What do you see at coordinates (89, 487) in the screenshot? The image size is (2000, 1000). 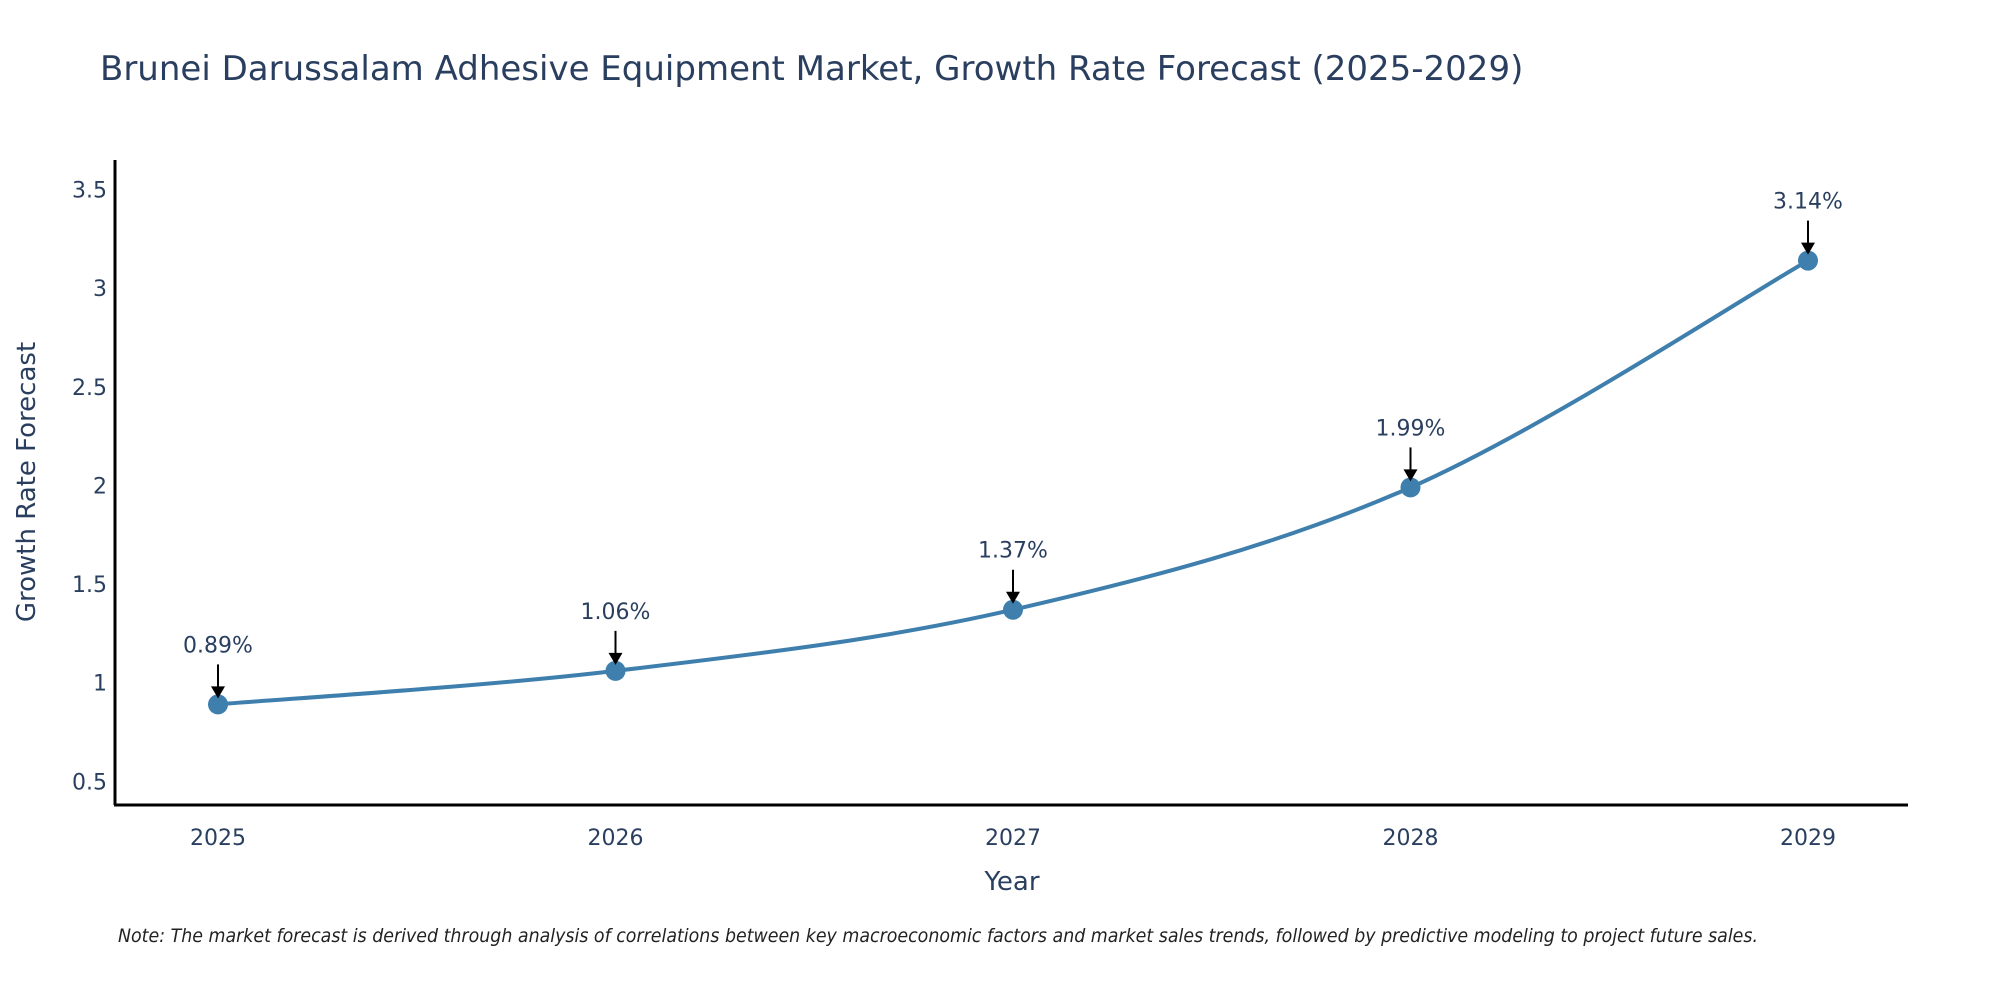 I see `y-axis-ticks: 0.5 1 1.5 2 2.5 3 3.5` at bounding box center [89, 487].